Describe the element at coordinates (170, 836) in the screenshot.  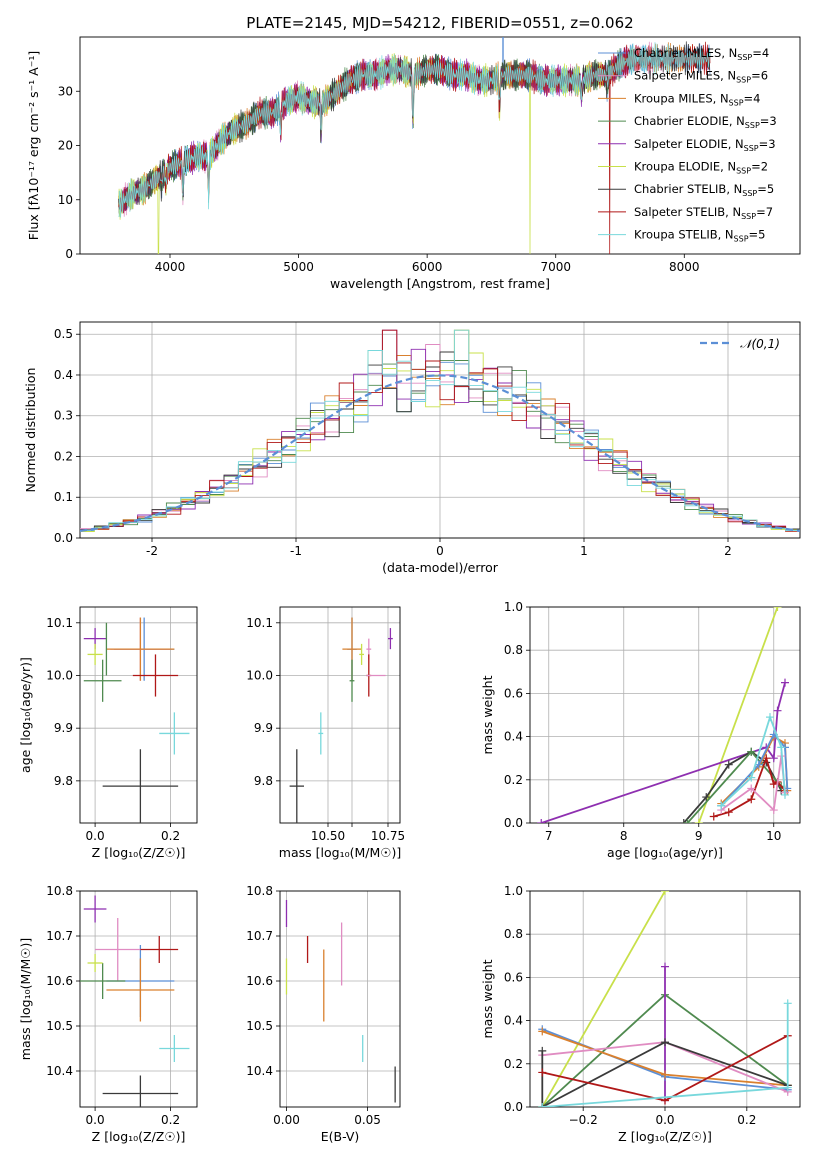
I see `x-tick-label: 0.2` at that location.